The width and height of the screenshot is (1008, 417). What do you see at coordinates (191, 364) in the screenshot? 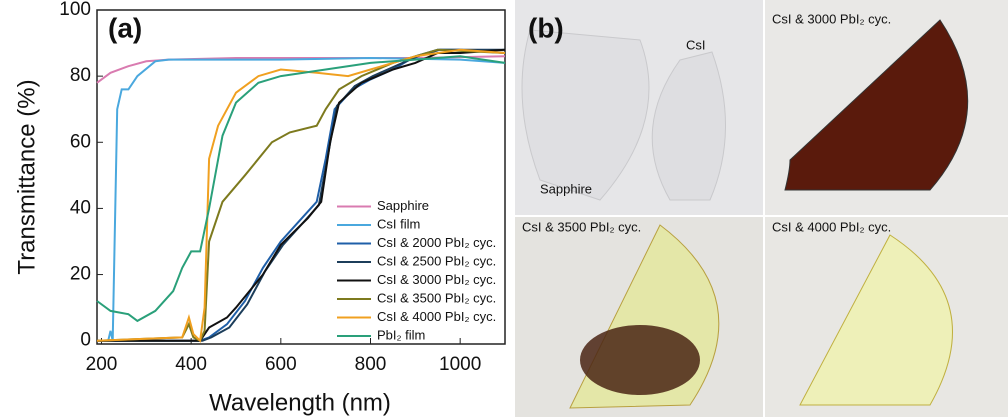
I see `x-tick-label: 400` at bounding box center [191, 364].